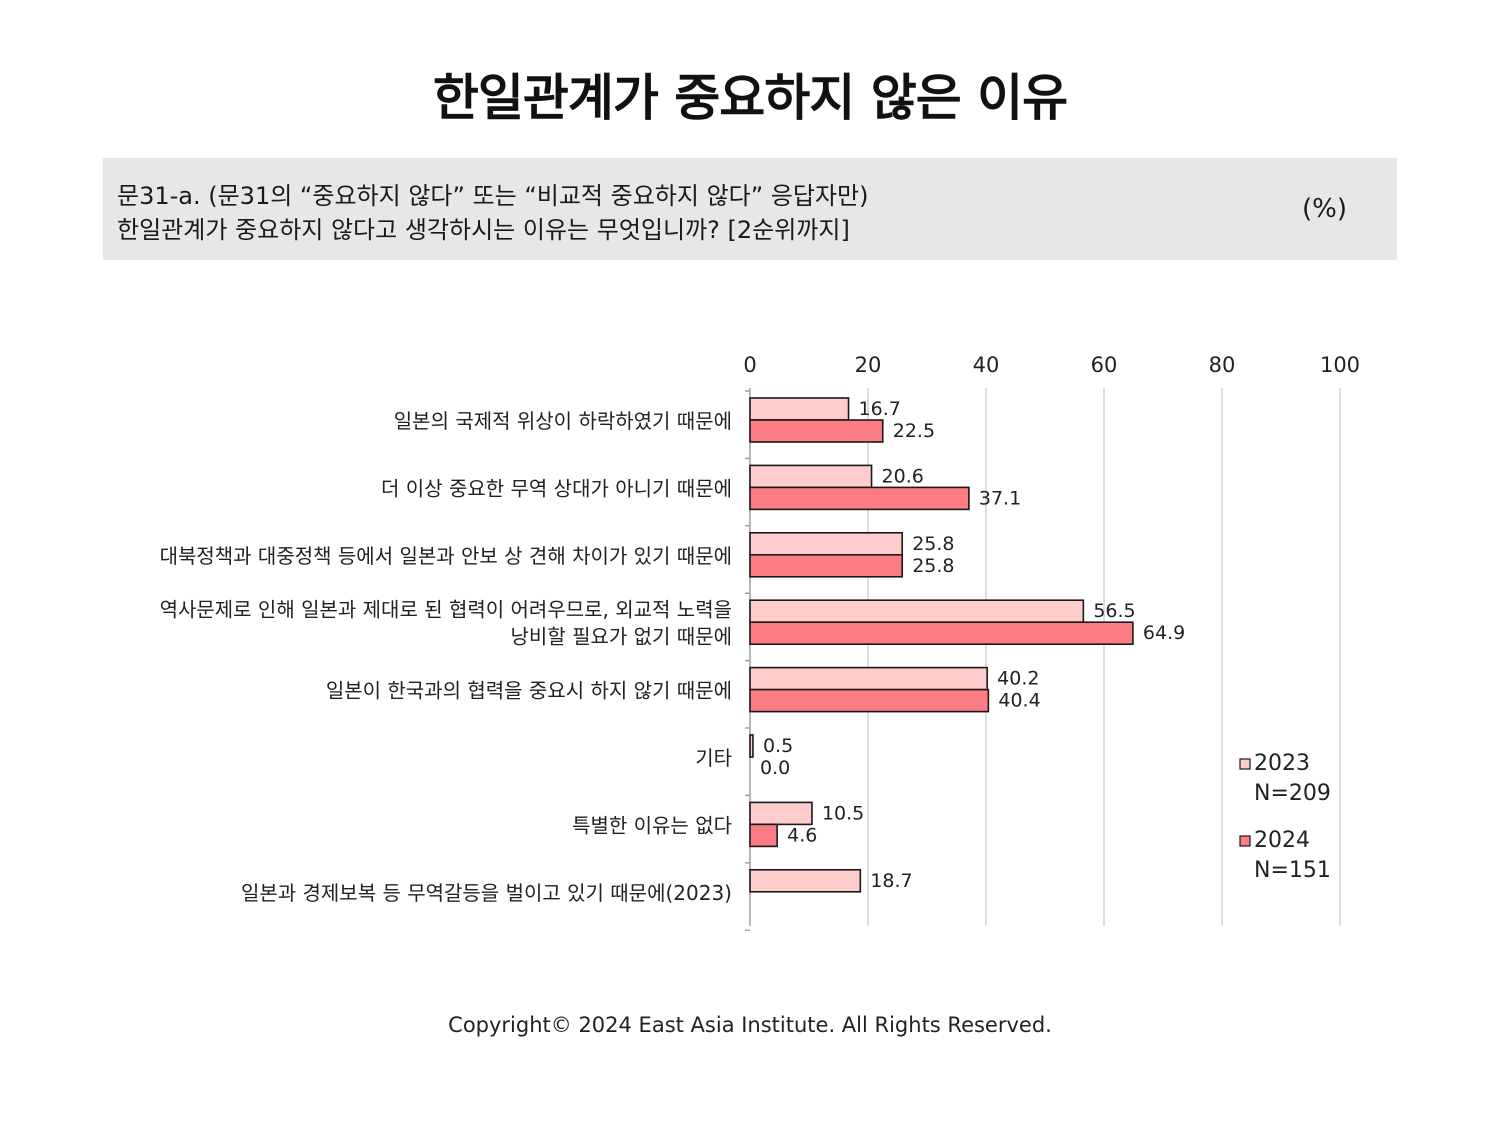 The height and width of the screenshot is (1125, 1500). I want to click on data-label-2023: 25.8, so click(933, 544).